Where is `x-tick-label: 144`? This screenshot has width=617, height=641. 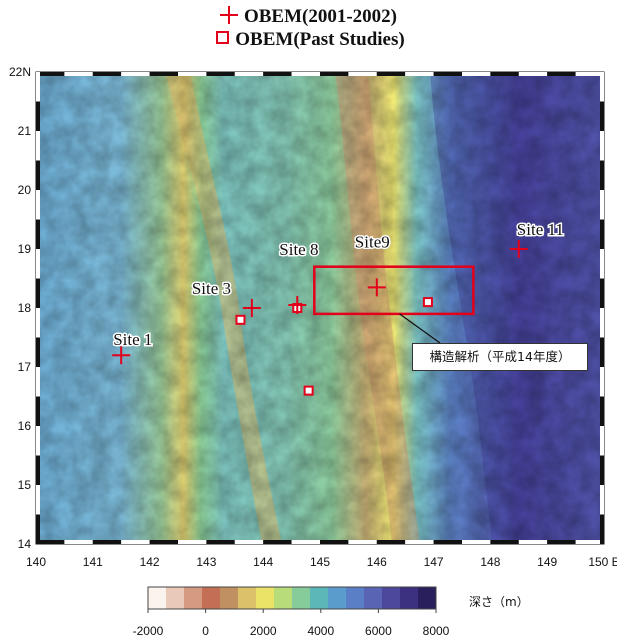 x-tick-label: 144 is located at coordinates (263, 562).